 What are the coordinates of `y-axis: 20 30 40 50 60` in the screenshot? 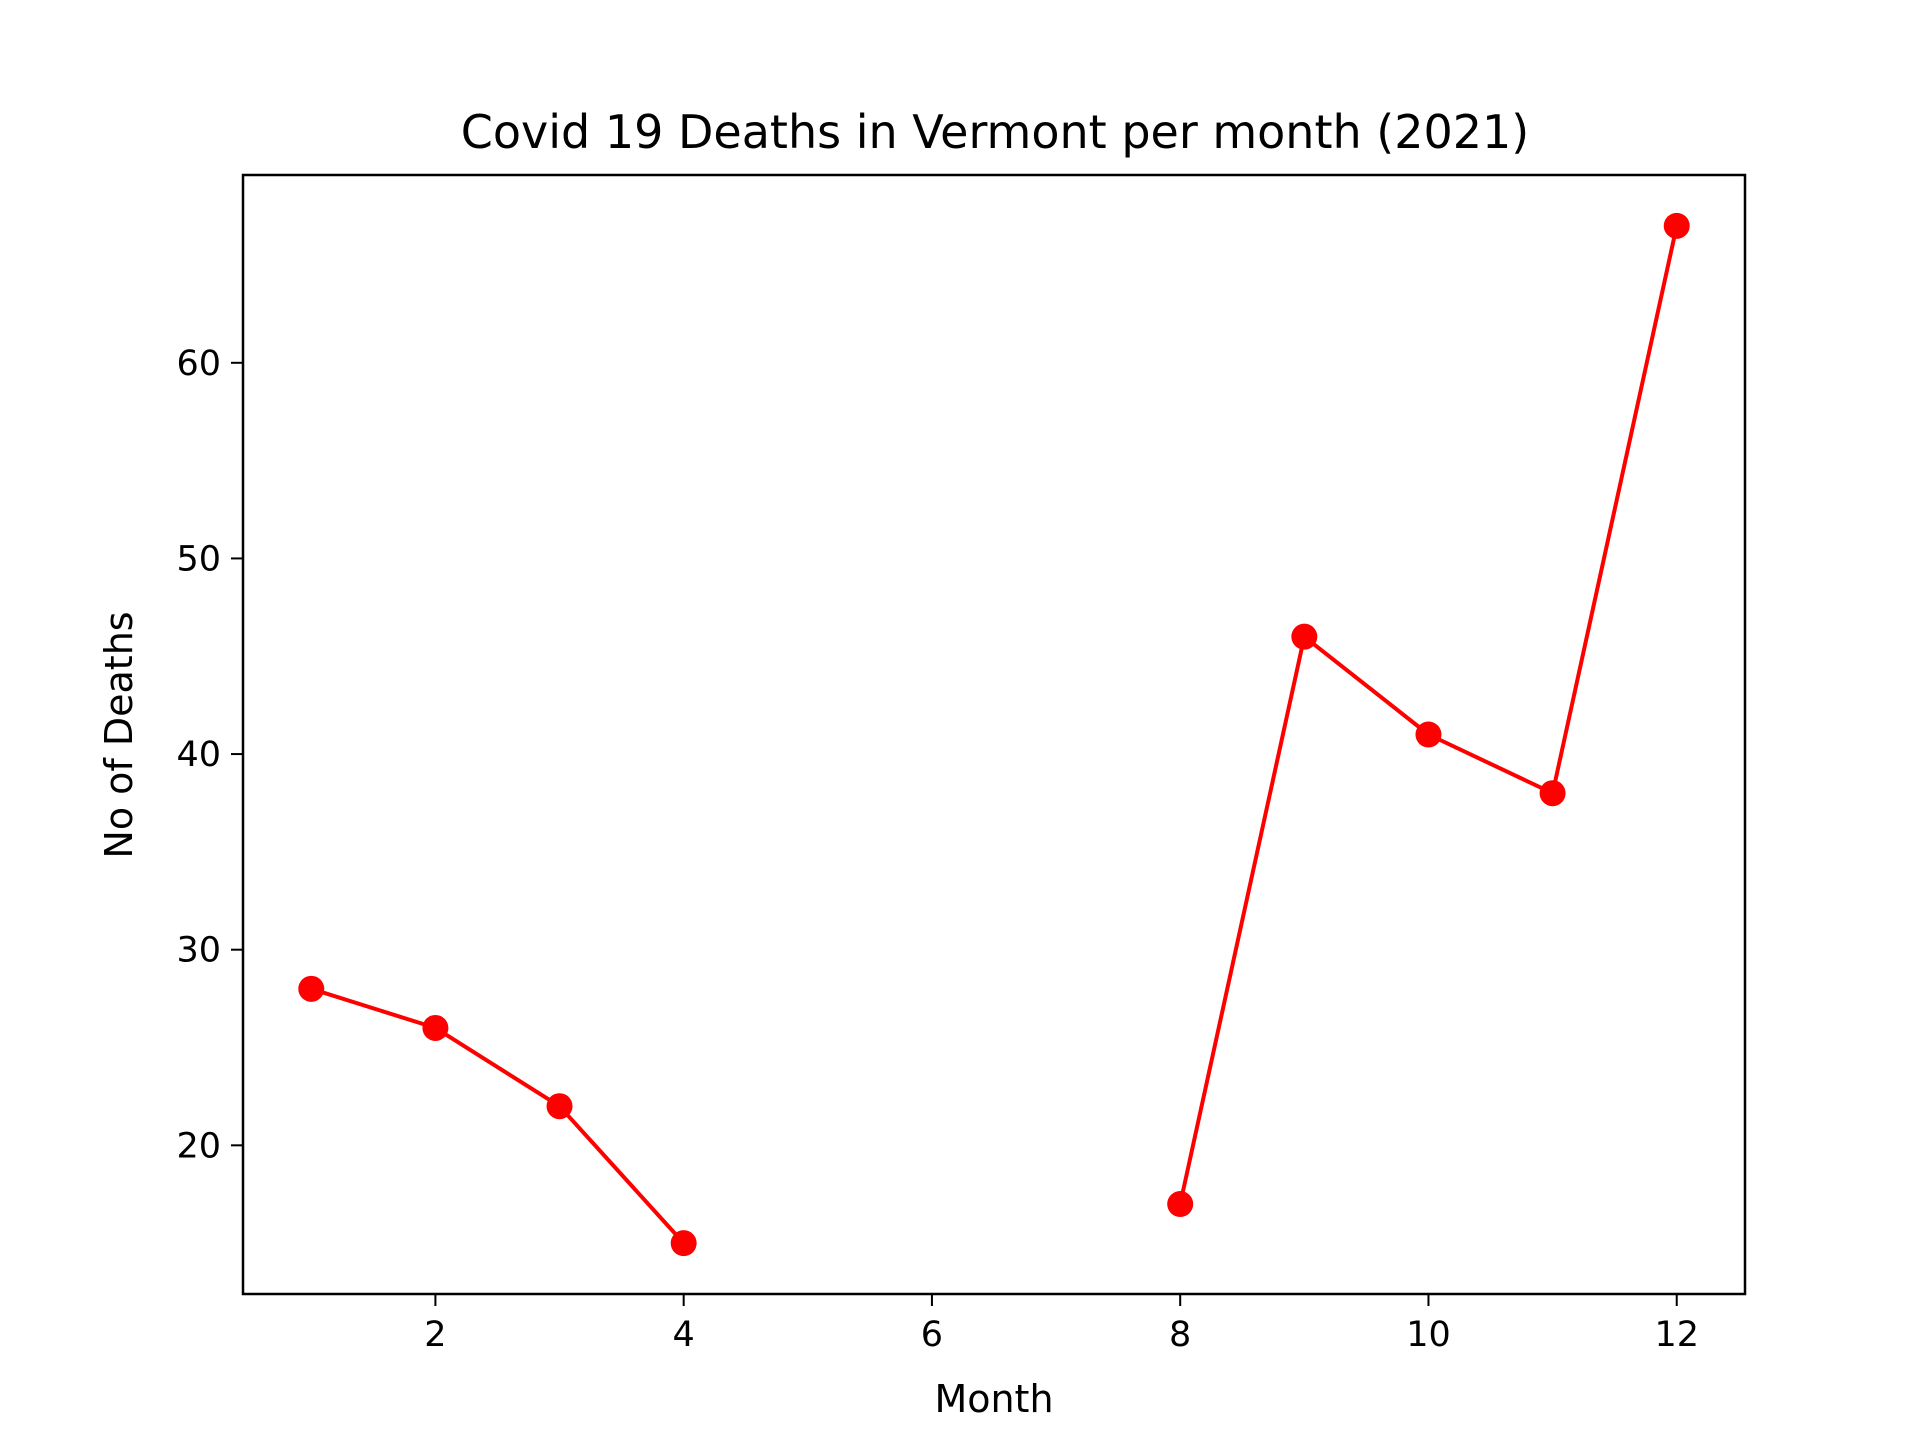 It's located at (209, 755).